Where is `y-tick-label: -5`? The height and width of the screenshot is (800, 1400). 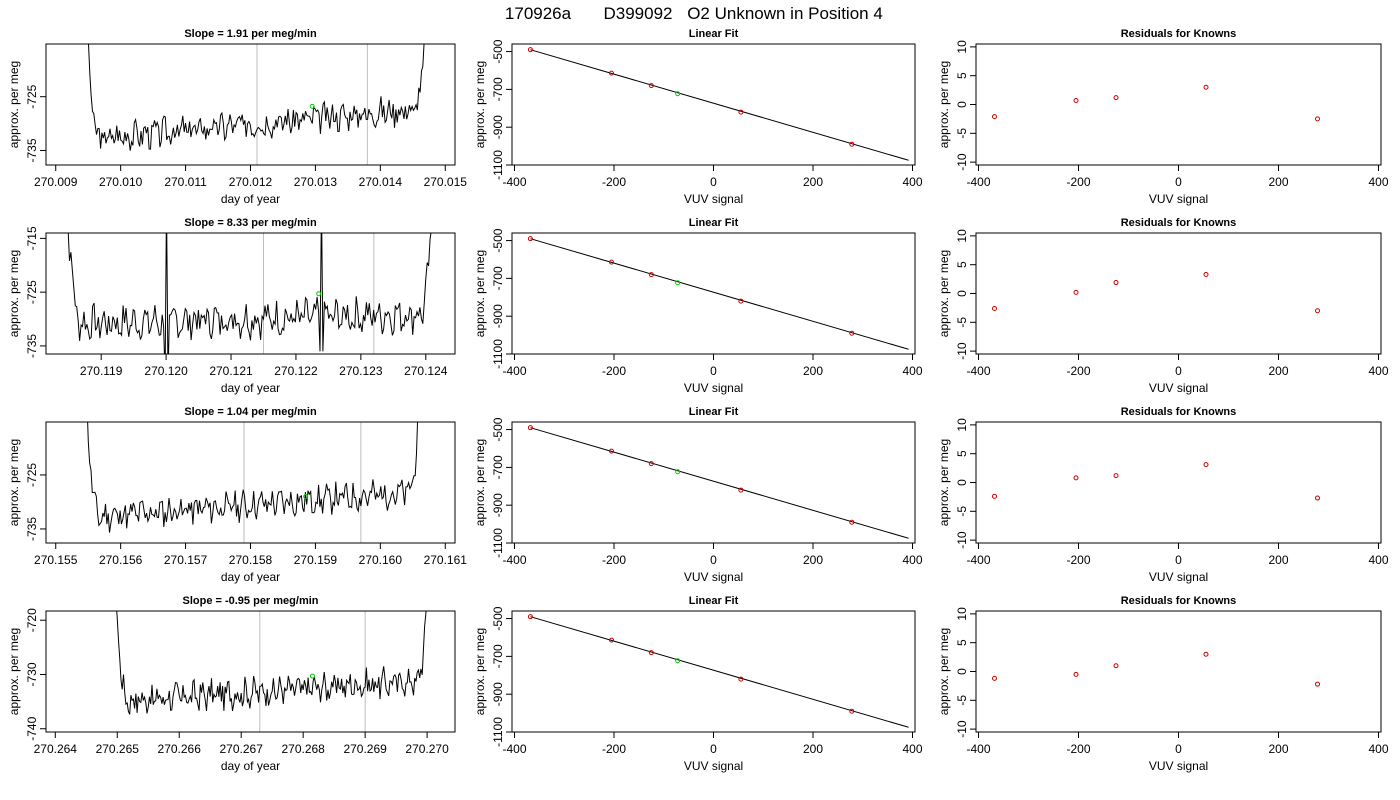
y-tick-label: -5 is located at coordinates (962, 322).